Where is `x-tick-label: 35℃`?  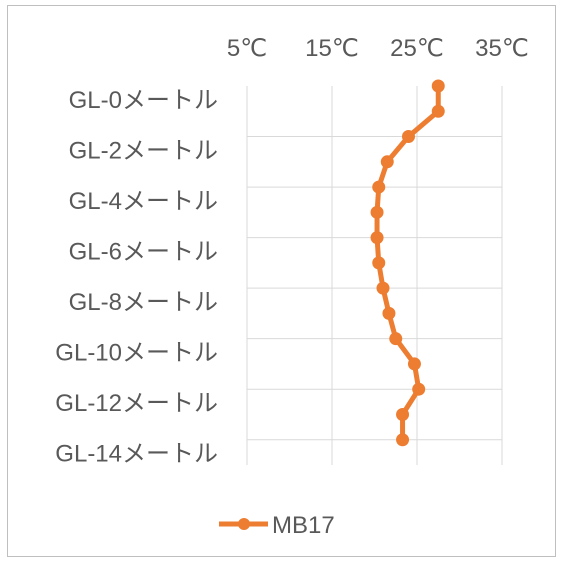
x-tick-label: 35℃ is located at coordinates (502, 48).